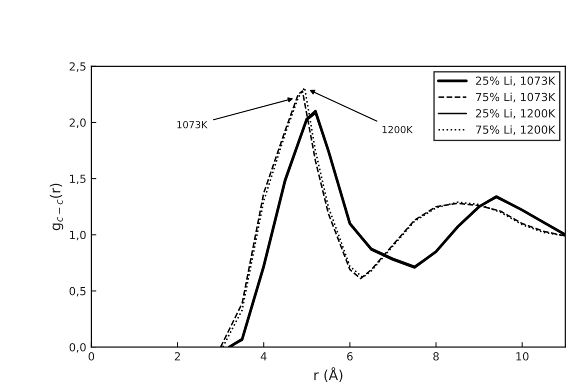 The height and width of the screenshot is (390, 571). Describe the element at coordinates (436, 356) in the screenshot. I see `x-tick-label: 8` at that location.